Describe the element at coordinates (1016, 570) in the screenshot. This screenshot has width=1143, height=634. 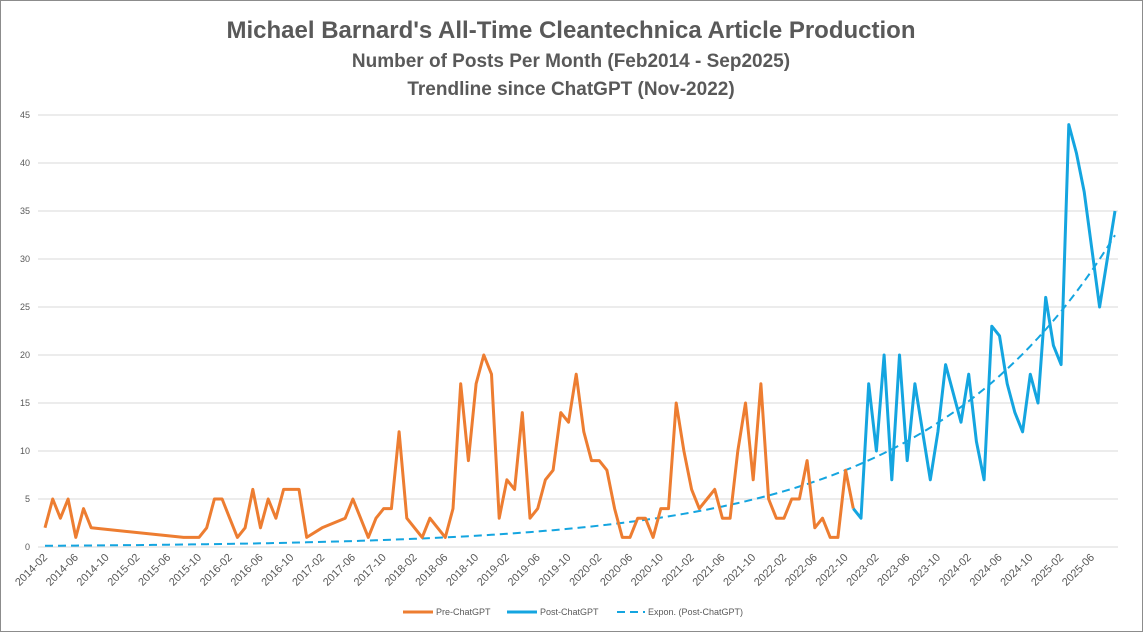
I see `x-tick-label: 2024-10` at that location.